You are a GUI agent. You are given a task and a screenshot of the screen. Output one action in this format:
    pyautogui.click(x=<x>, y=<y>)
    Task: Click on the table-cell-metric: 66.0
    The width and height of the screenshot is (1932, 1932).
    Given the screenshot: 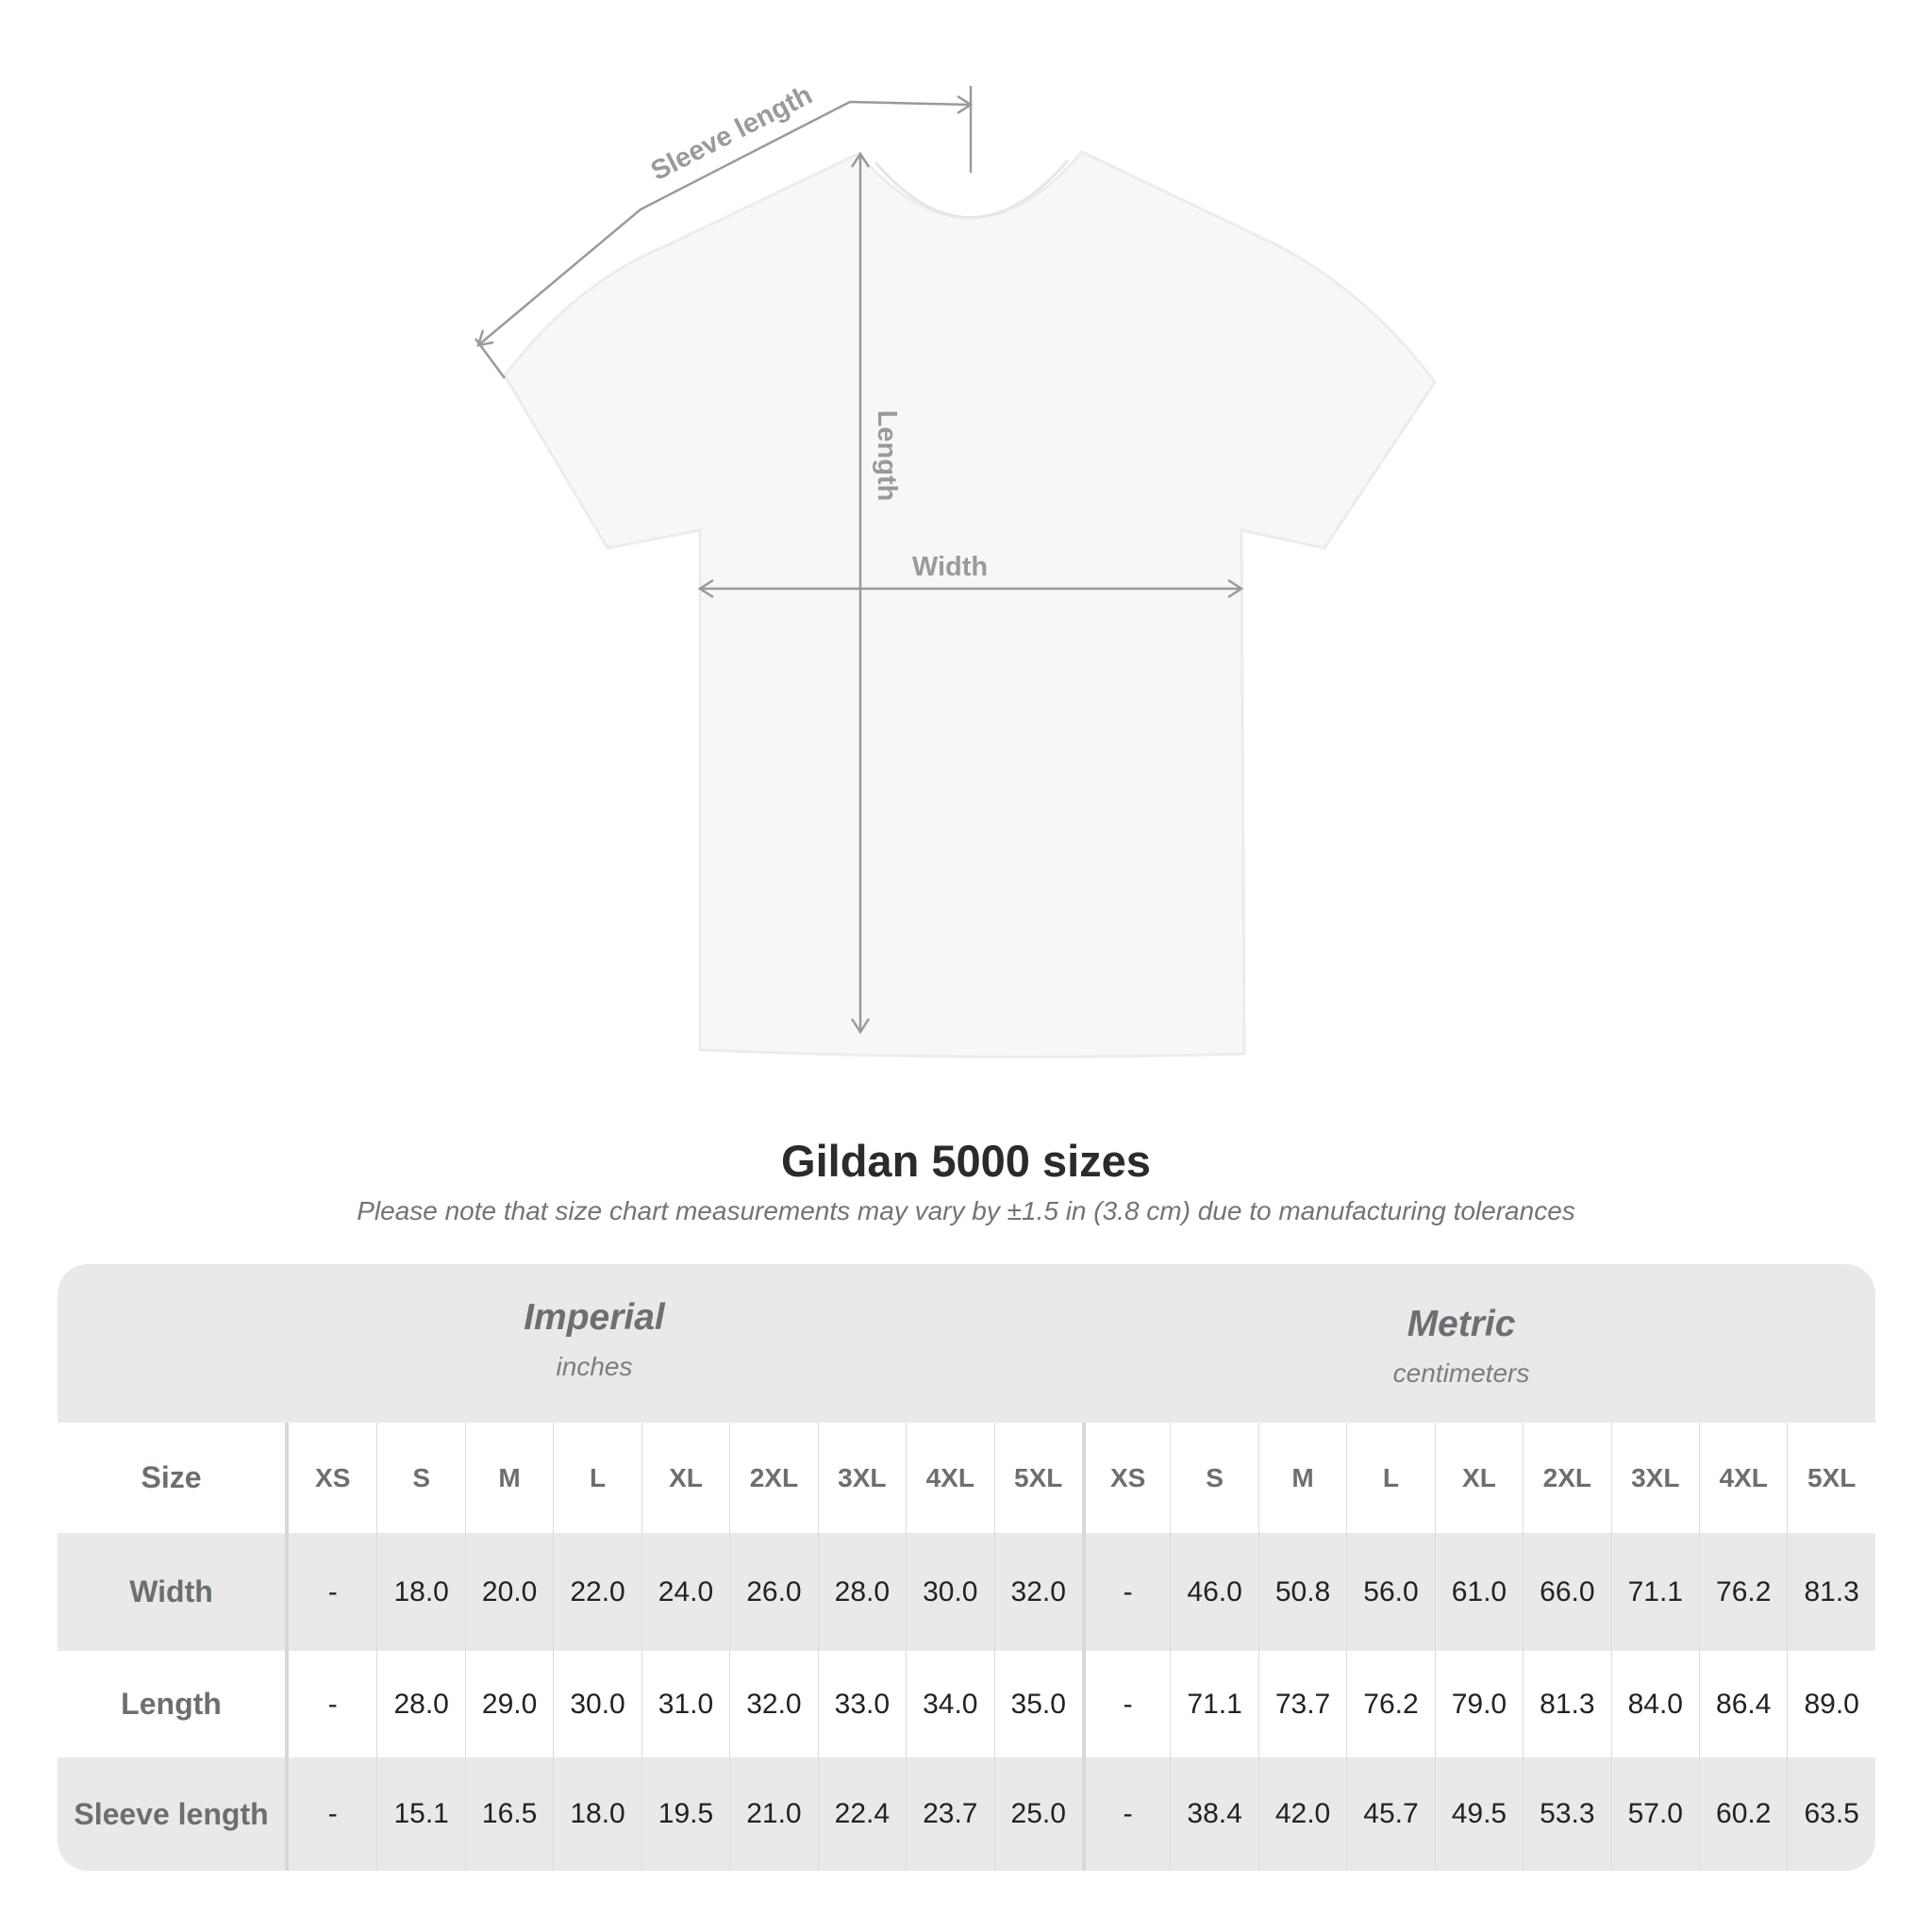 What is the action you would take?
    pyautogui.click(x=1567, y=1592)
    